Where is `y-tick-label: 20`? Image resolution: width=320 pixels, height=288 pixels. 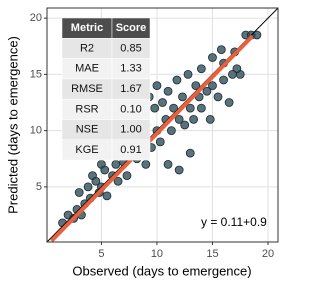 y-tick-label: 20 is located at coordinates (36, 18).